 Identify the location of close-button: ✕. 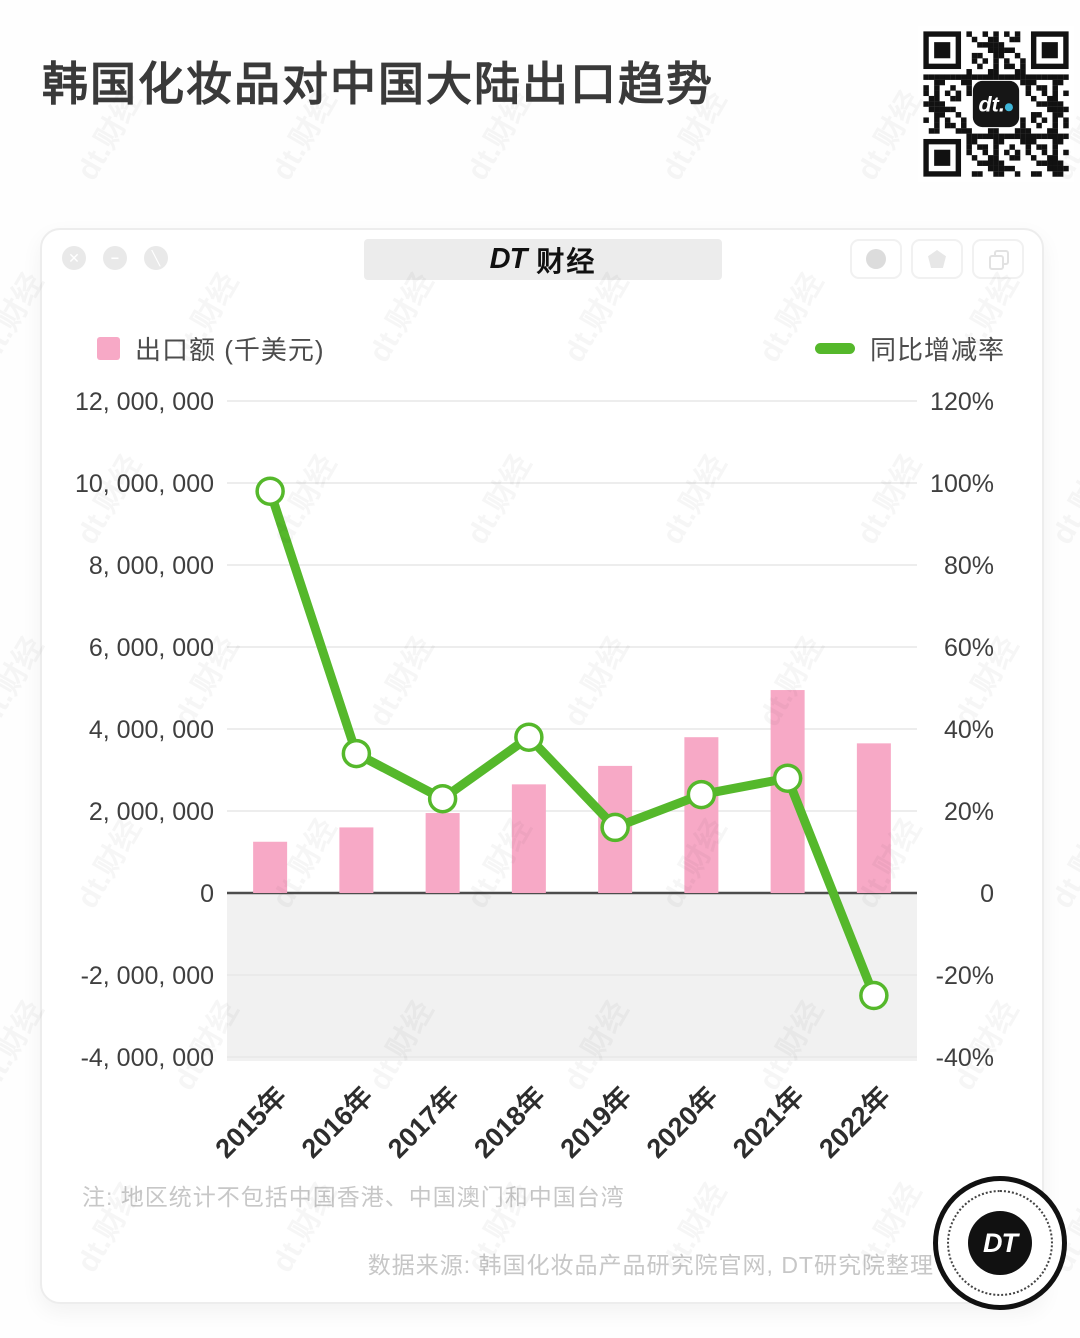
(74, 258).